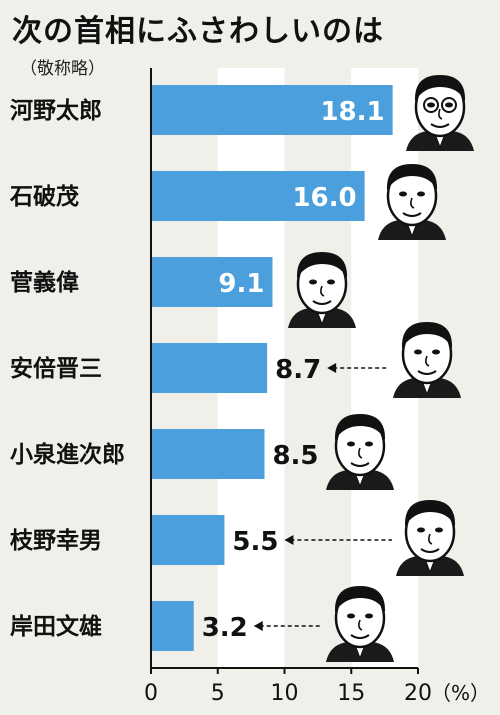  I want to click on data-label: 18.1, so click(352, 112).